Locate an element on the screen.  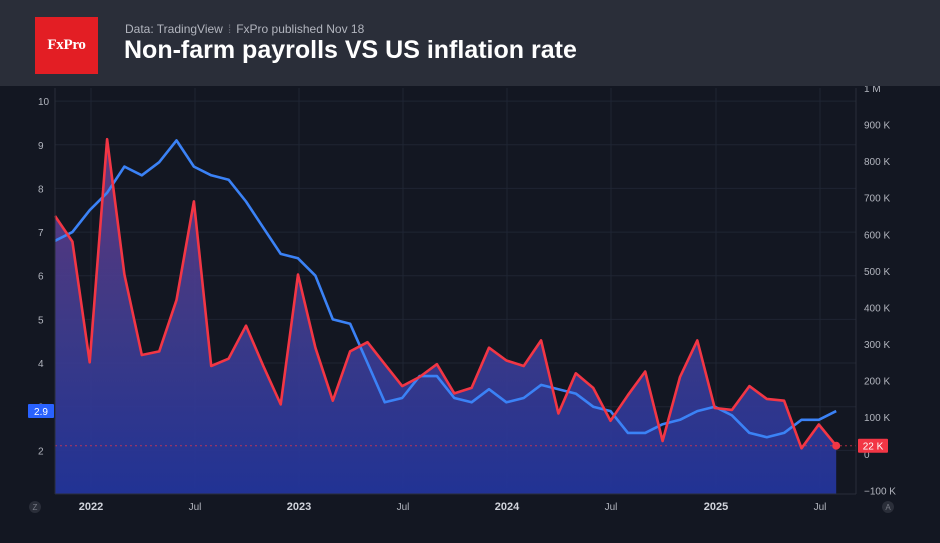
right-tick-label: 300 K is located at coordinates (877, 345).